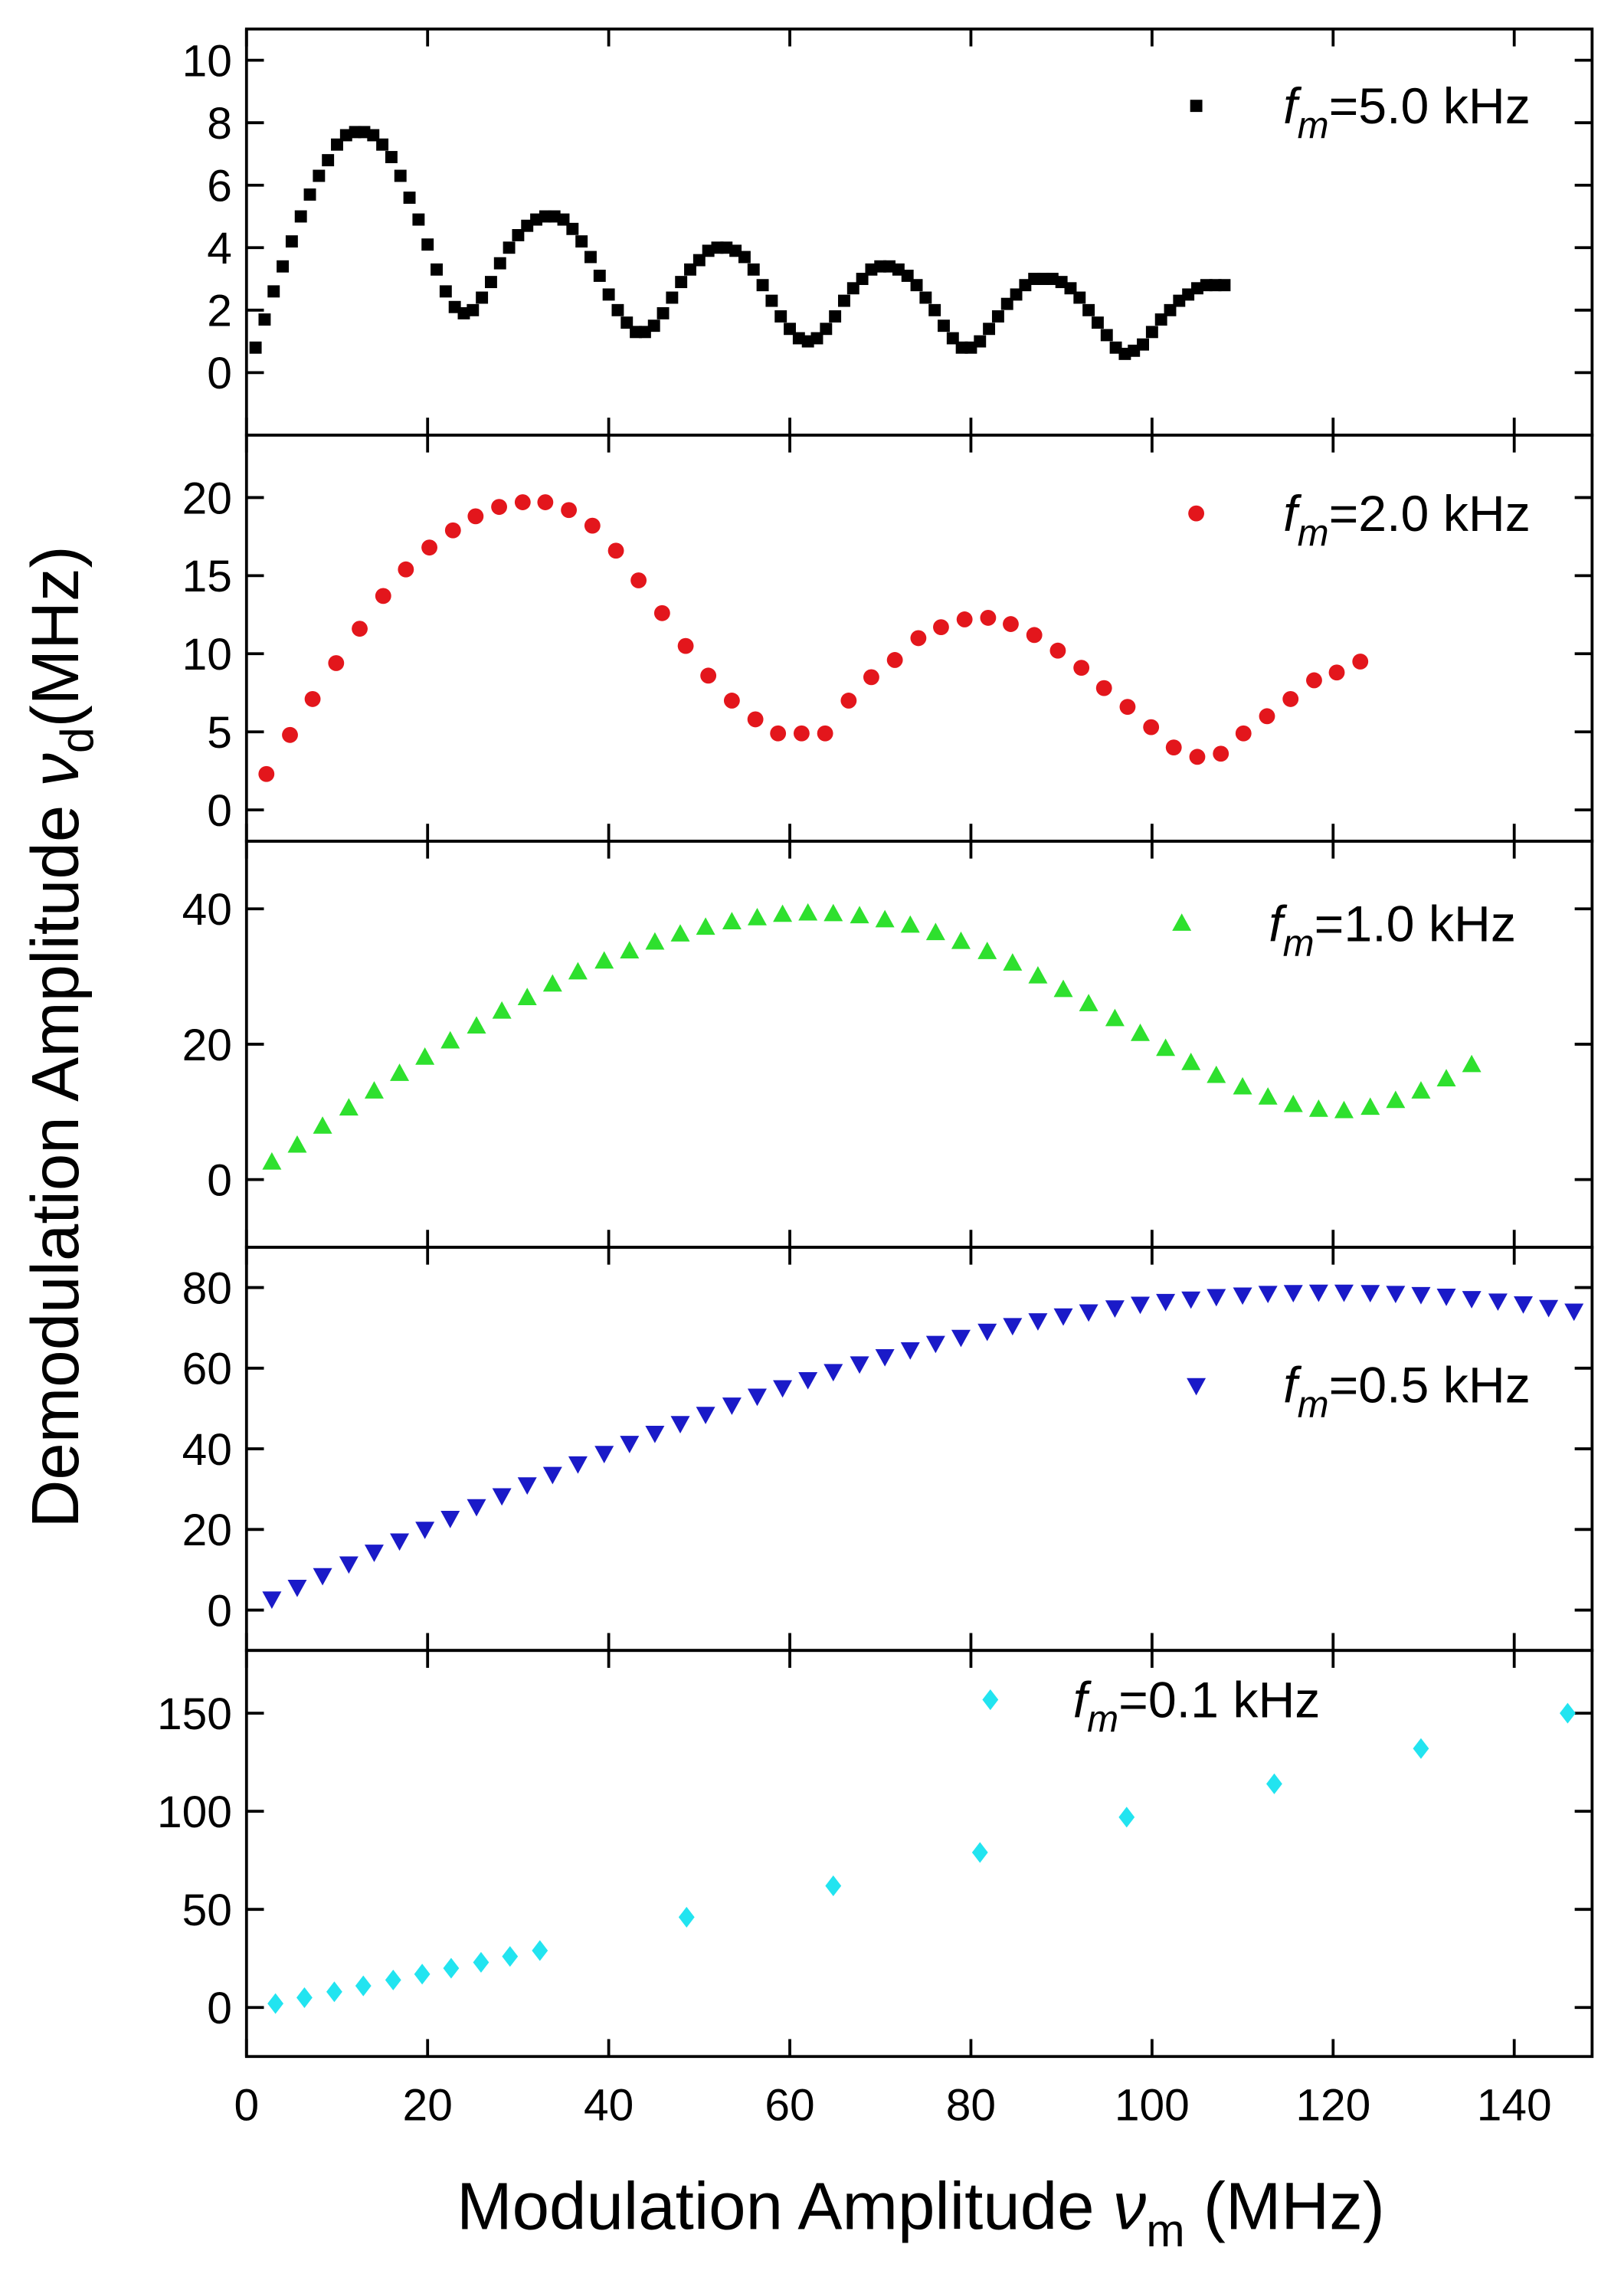 The image size is (1624, 2290). I want to click on y-tick-label: 100, so click(195, 1812).